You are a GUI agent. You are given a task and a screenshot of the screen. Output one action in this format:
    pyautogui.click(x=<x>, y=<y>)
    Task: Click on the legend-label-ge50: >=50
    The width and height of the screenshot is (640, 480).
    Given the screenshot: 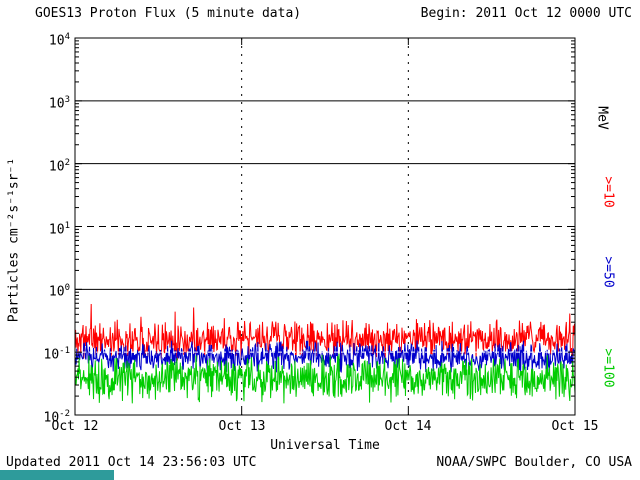 What is the action you would take?
    pyautogui.click(x=608, y=272)
    